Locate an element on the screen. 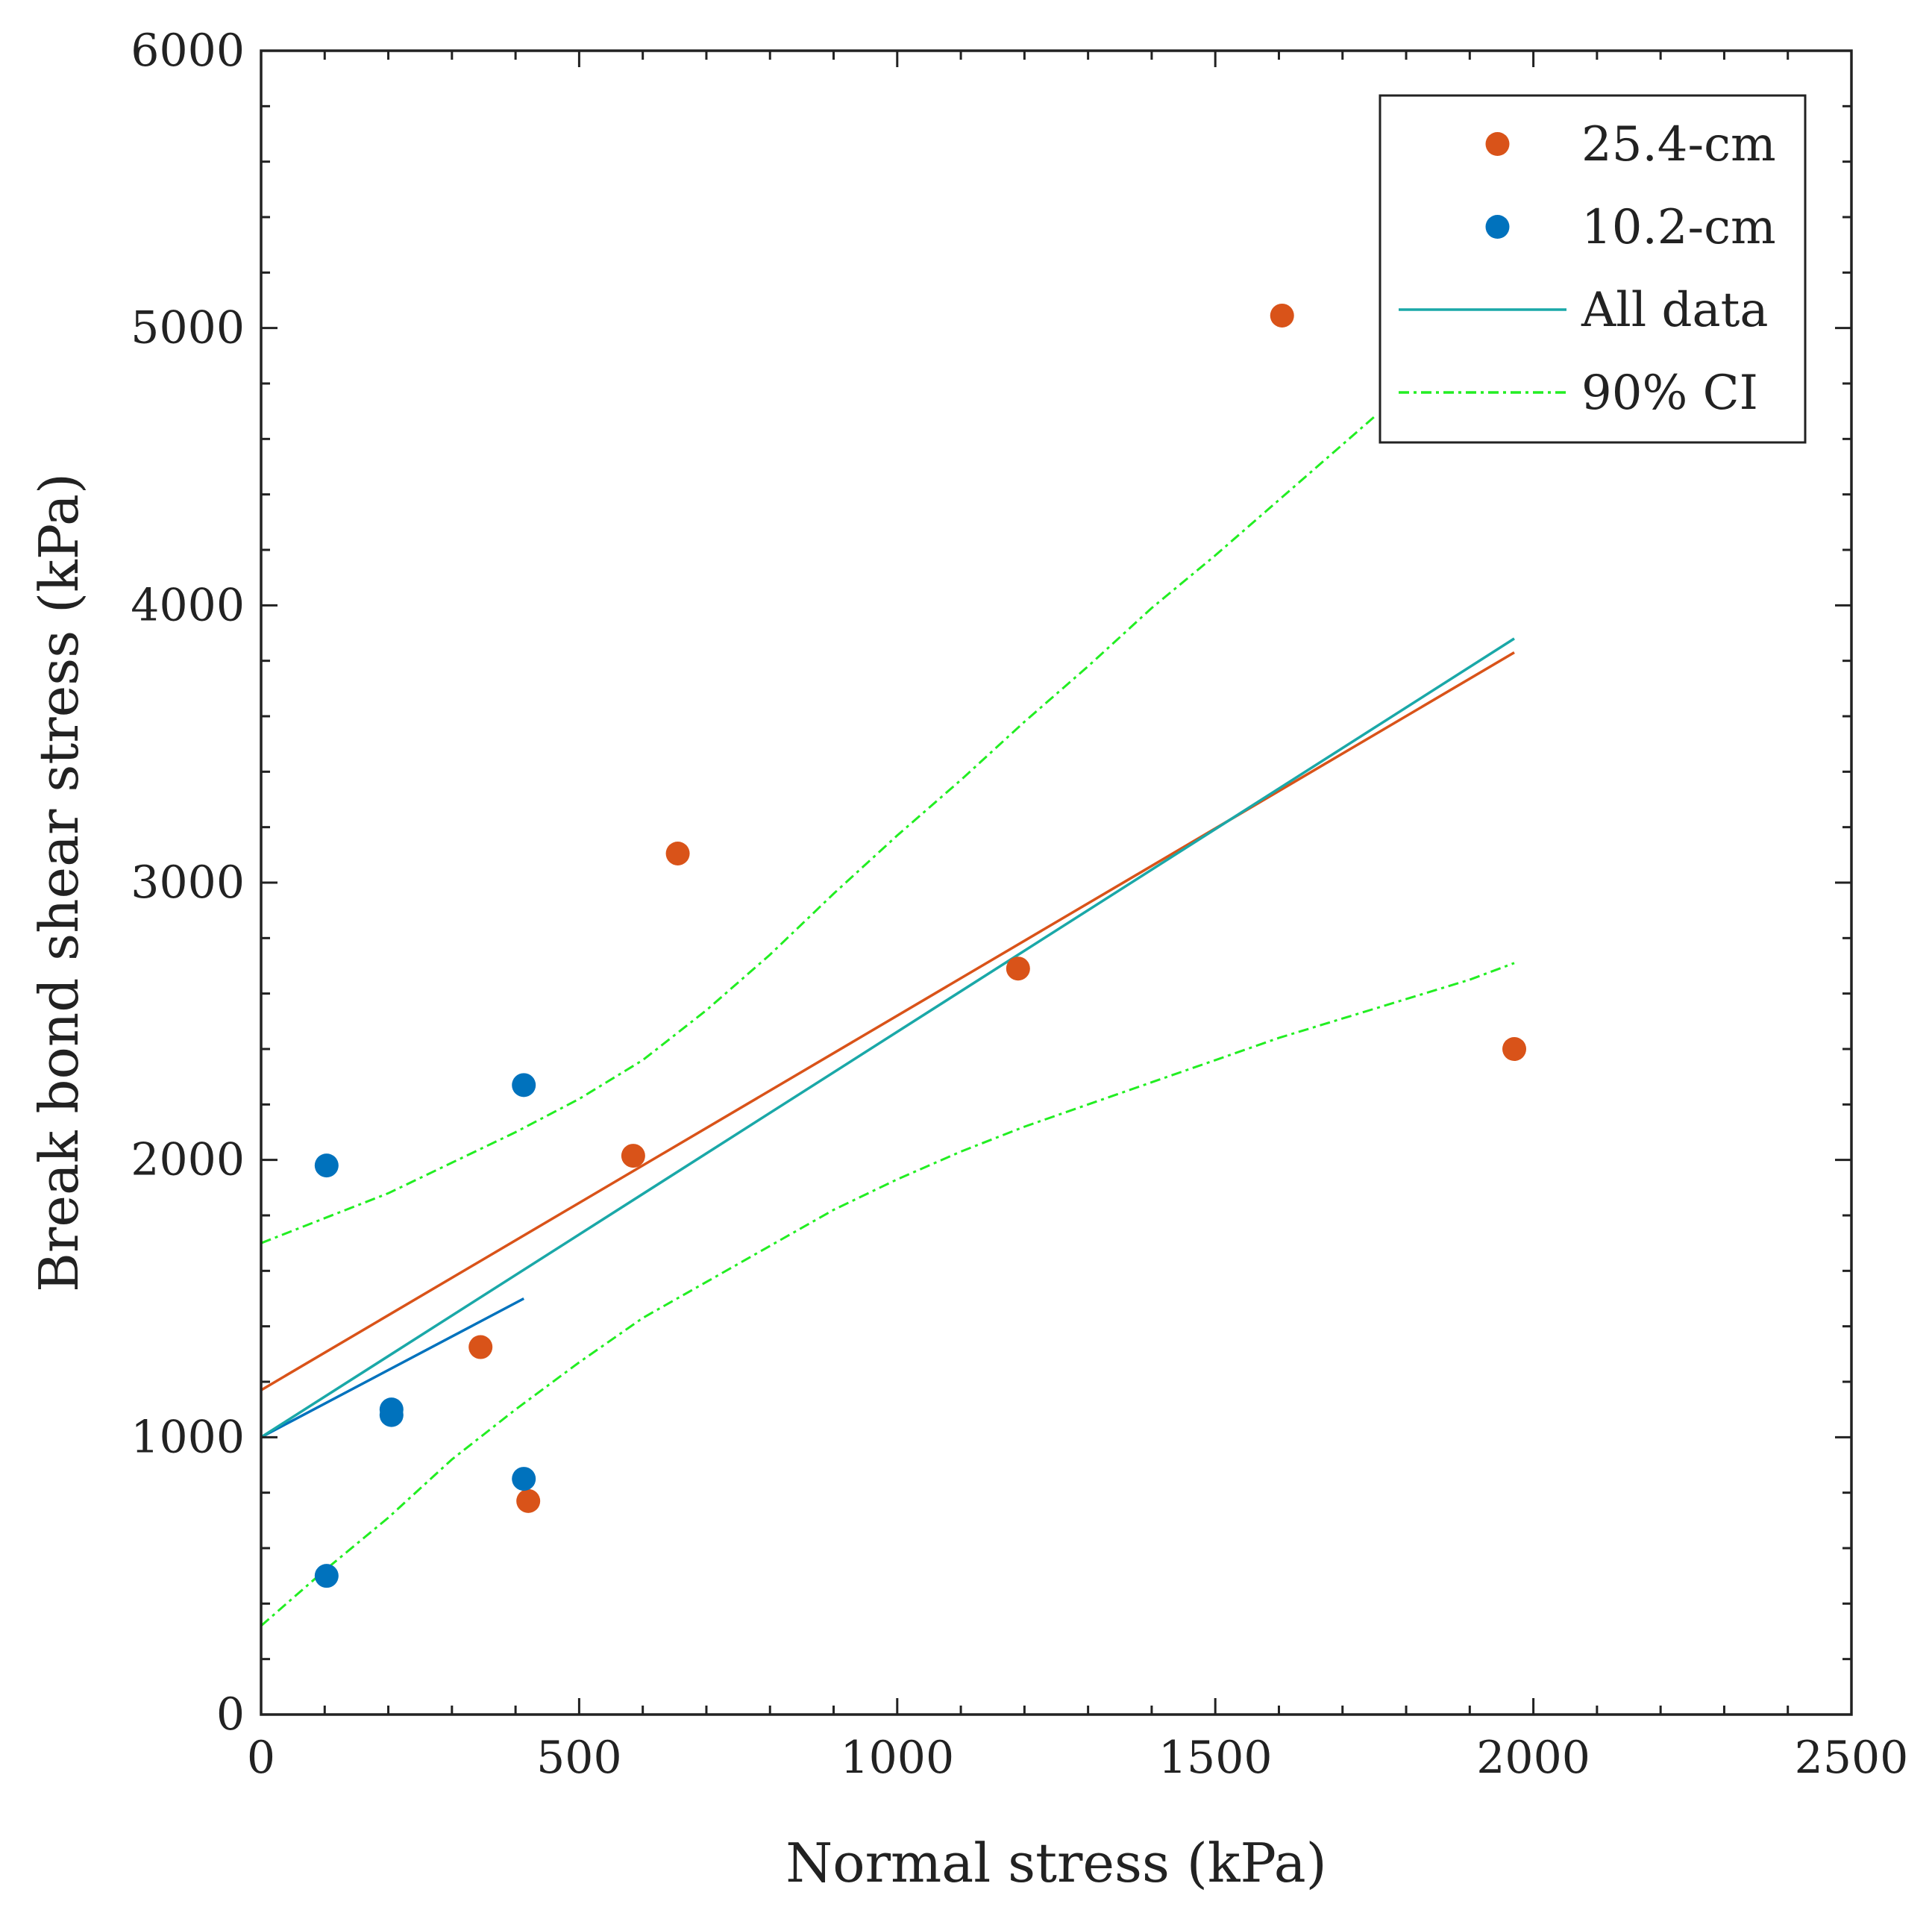 This screenshot has height=1910, width=1932. legend-label: 90% CI is located at coordinates (1669, 394).